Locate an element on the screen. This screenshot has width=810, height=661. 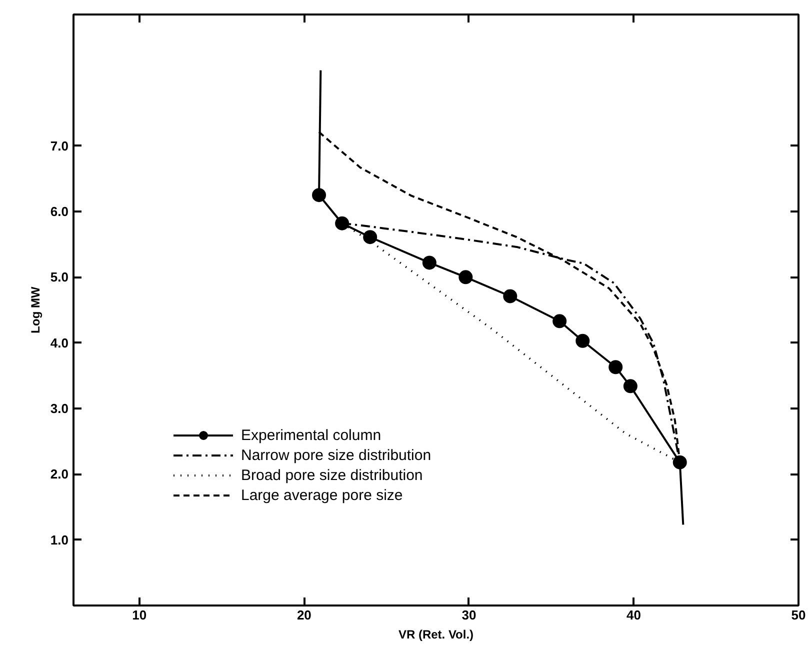
x-tick-label: 10 is located at coordinates (139, 615).